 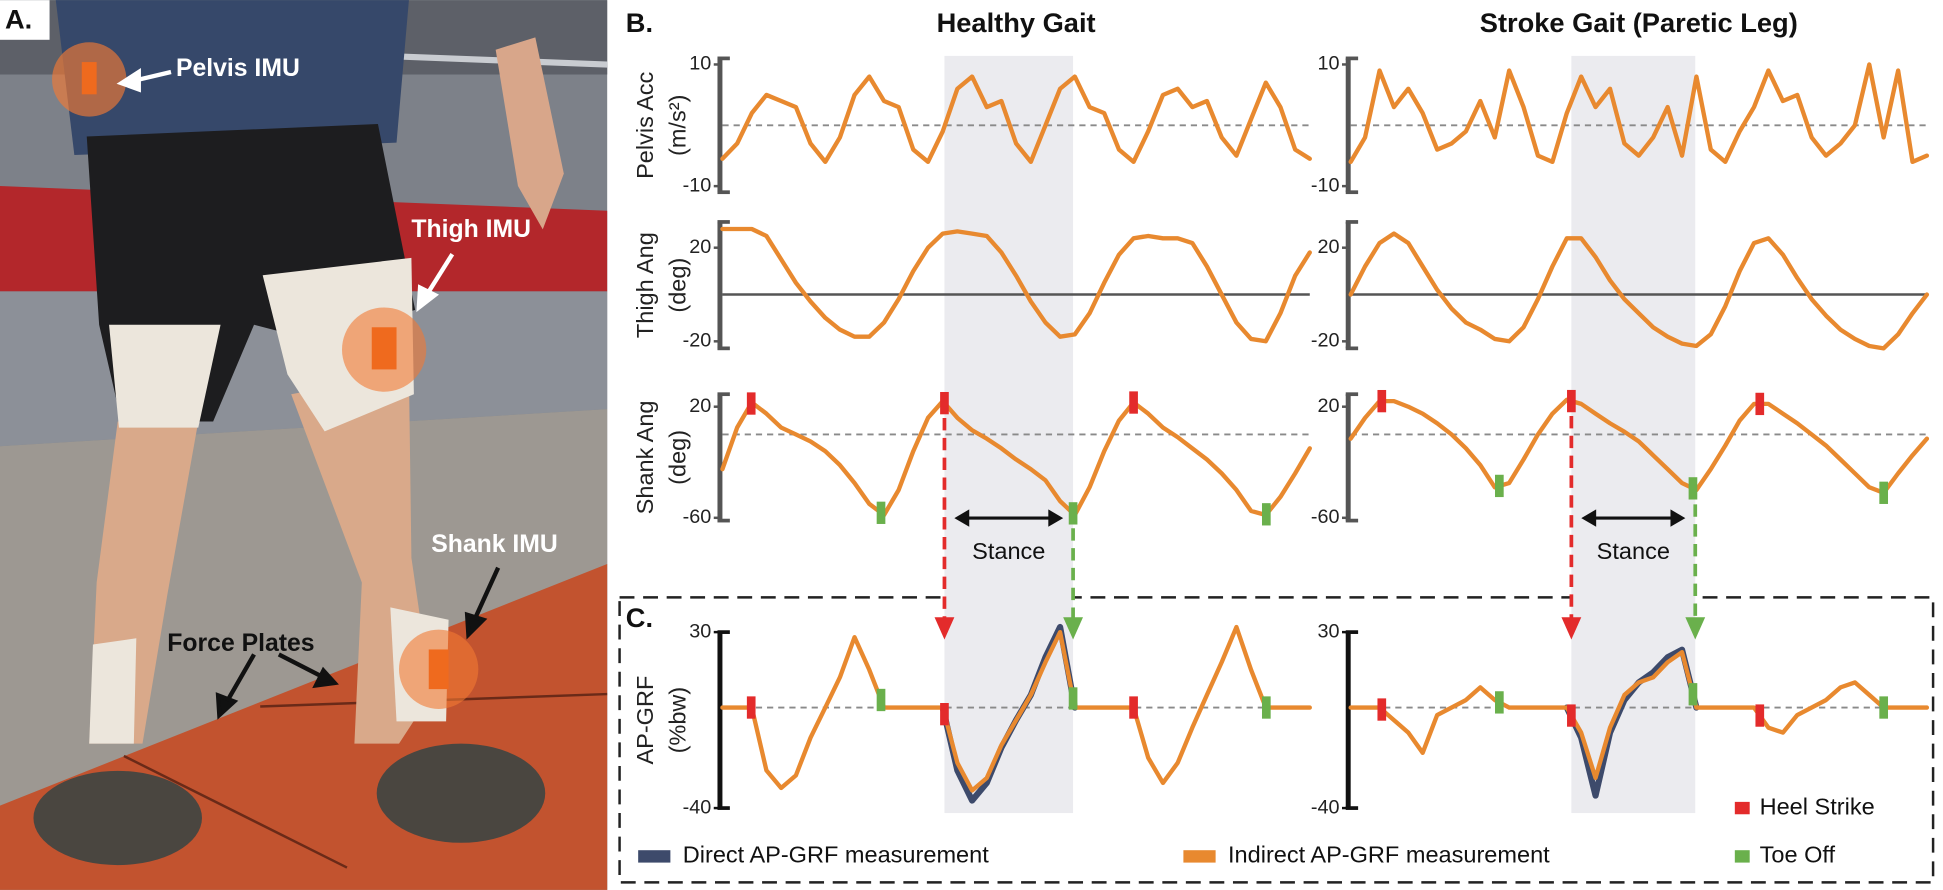 What do you see at coordinates (235, 811) in the screenshot?
I see `plate-seam` at bounding box center [235, 811].